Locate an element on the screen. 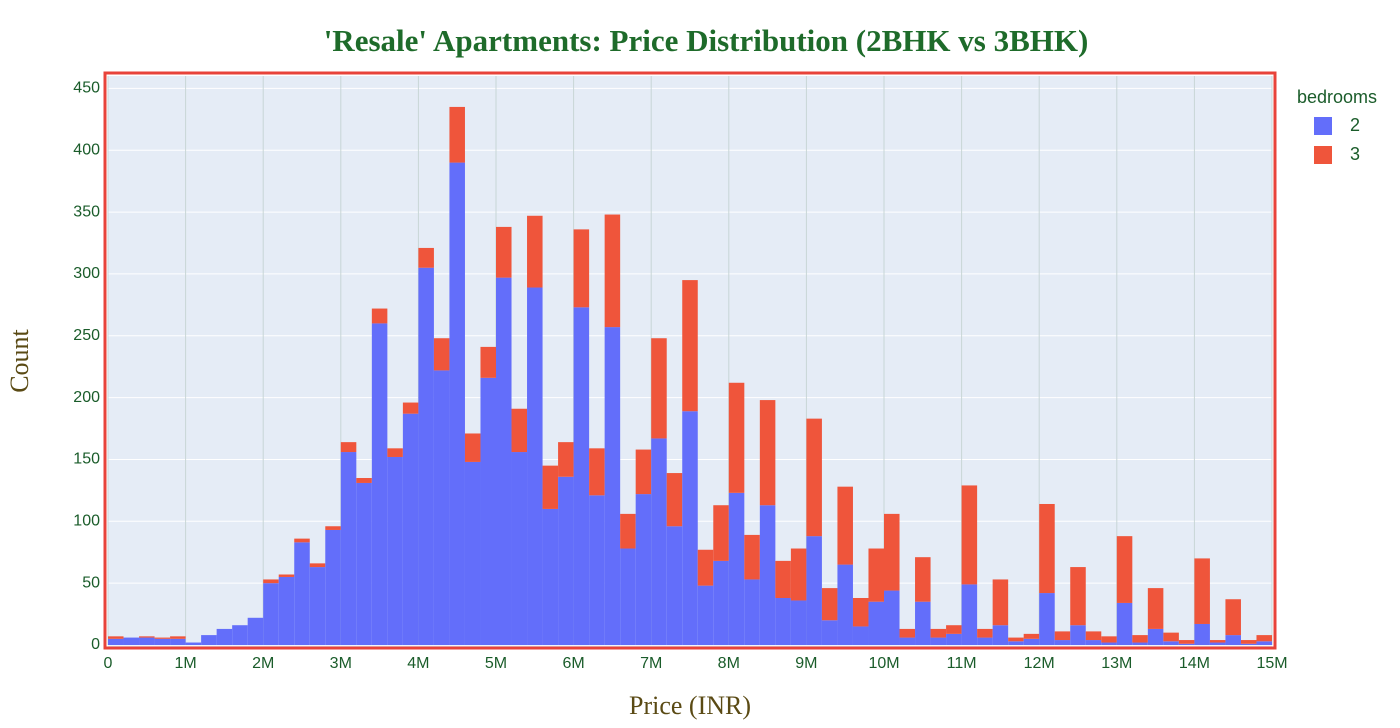 The image size is (1400, 728). x-tick-label: 0 is located at coordinates (108, 663).